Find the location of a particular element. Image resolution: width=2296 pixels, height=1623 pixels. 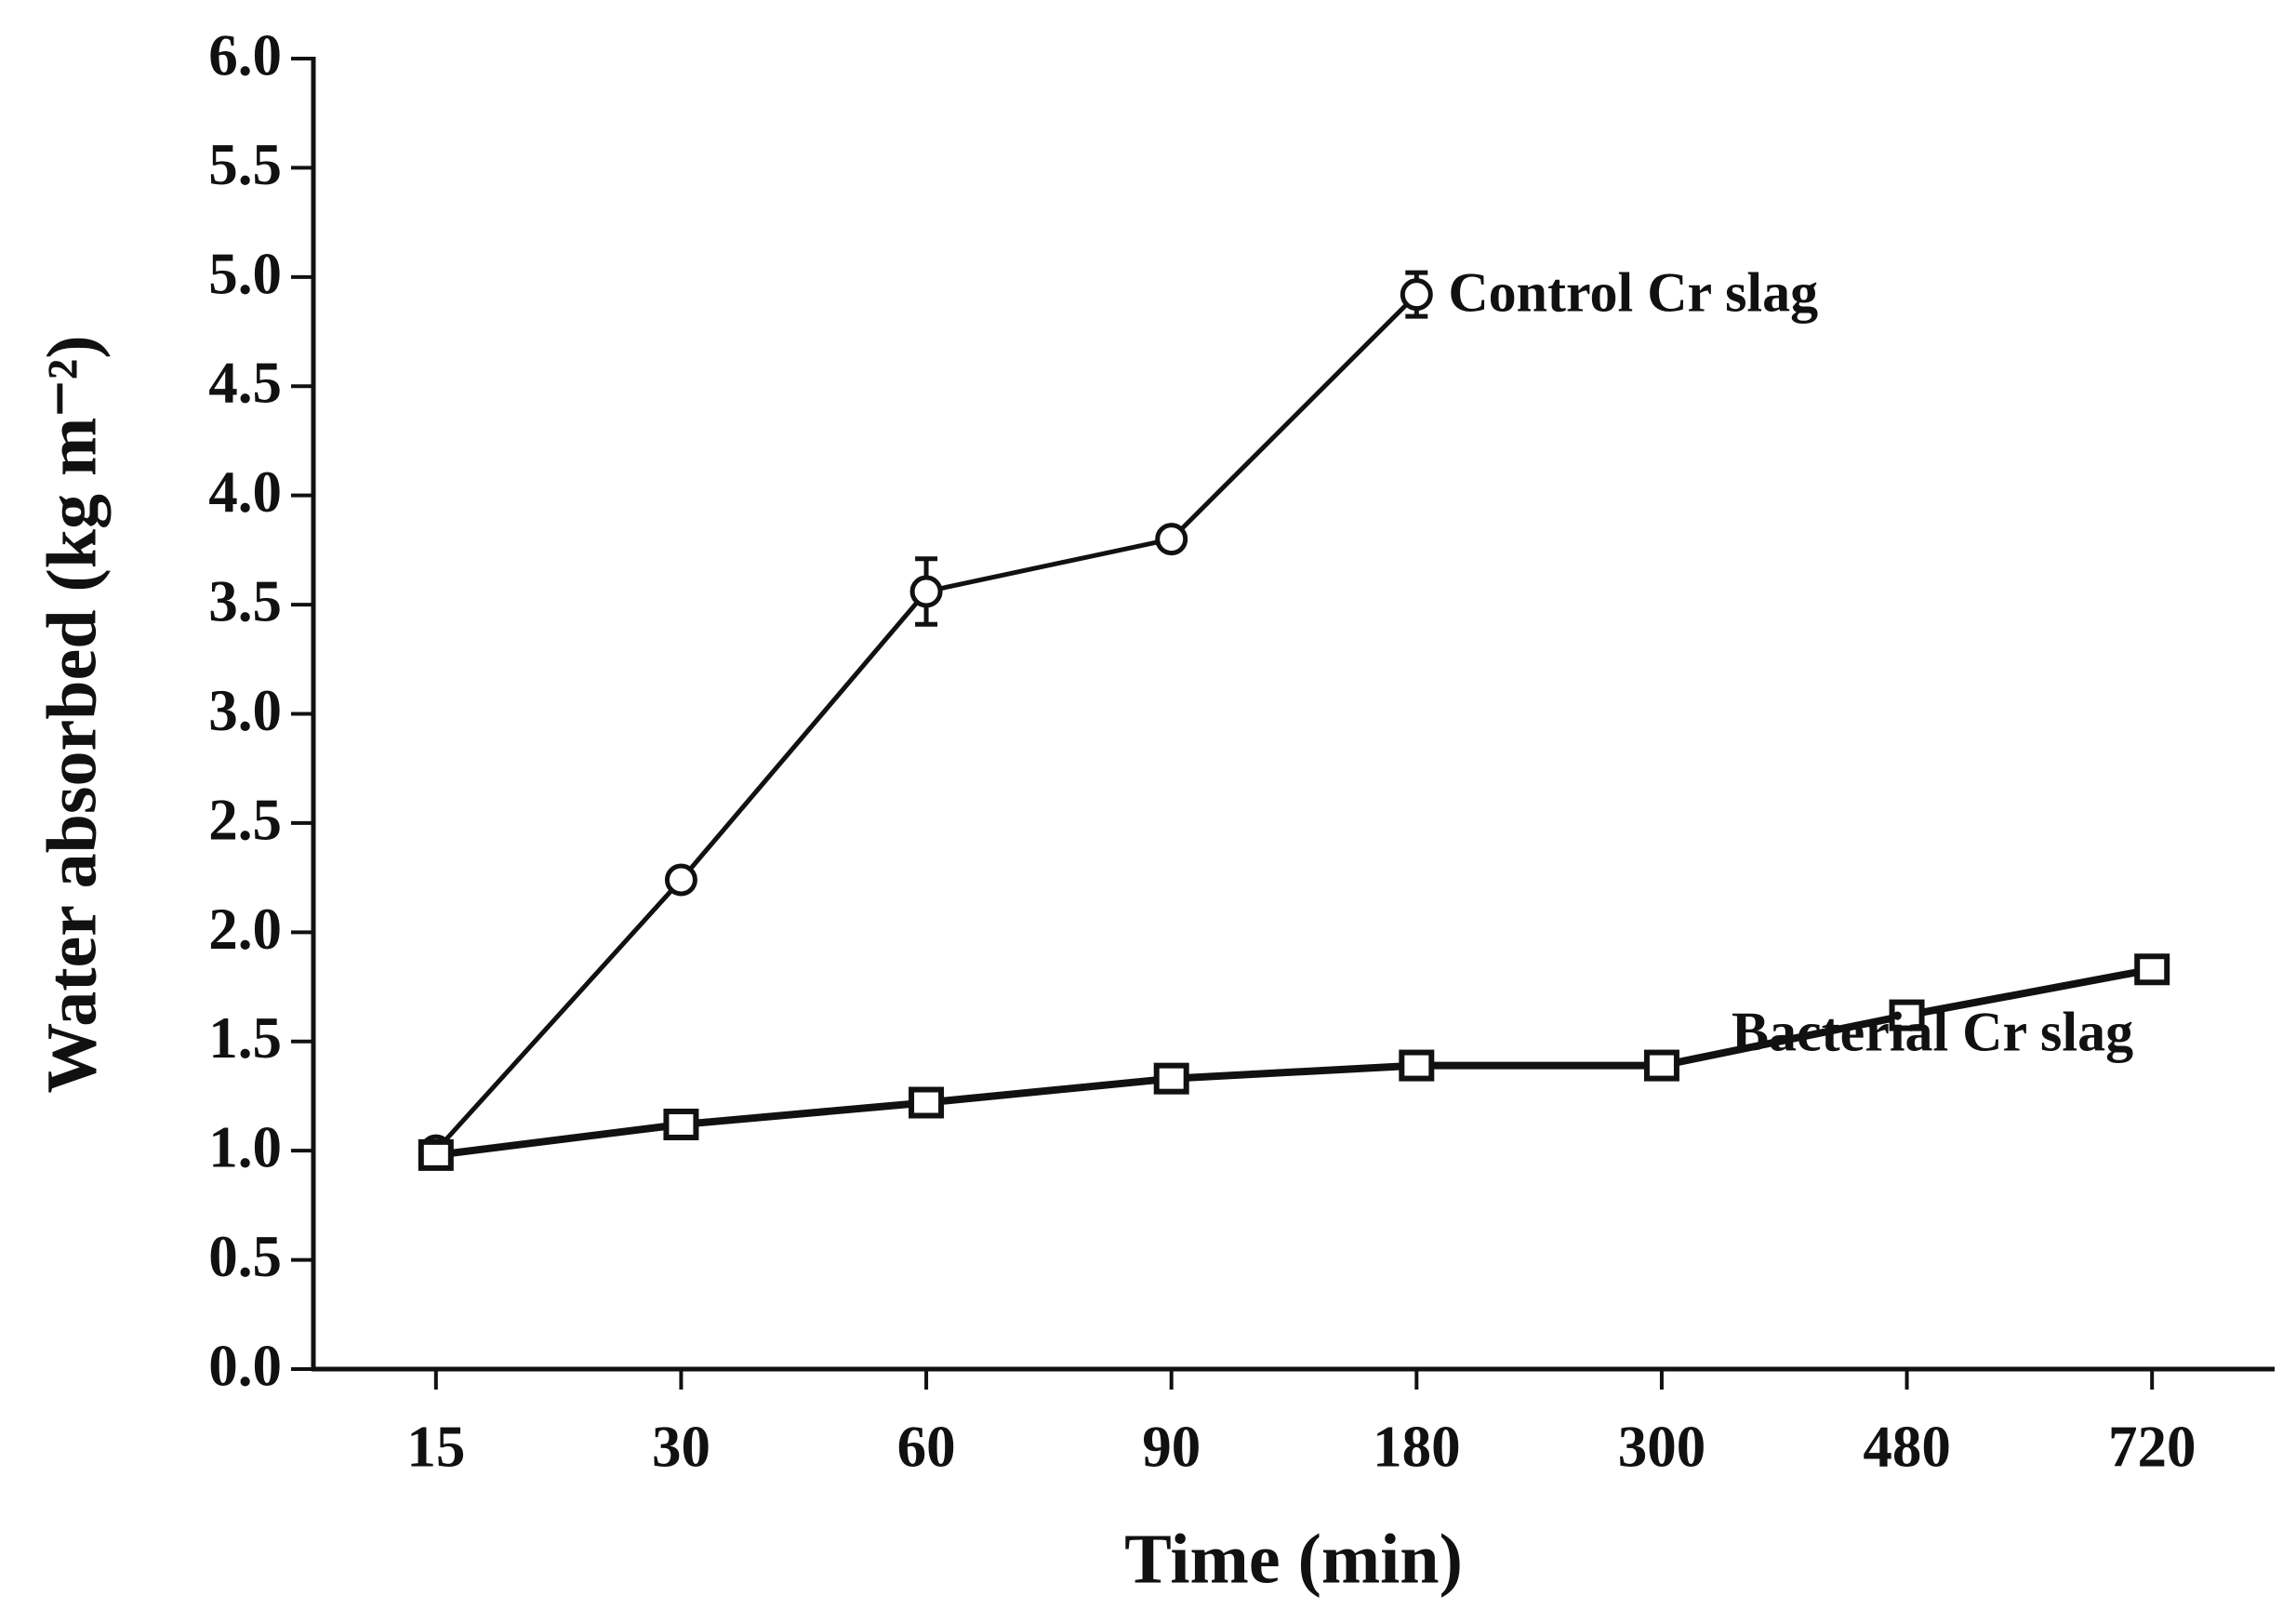

y-tick-label: 2.0 is located at coordinates (245, 929).